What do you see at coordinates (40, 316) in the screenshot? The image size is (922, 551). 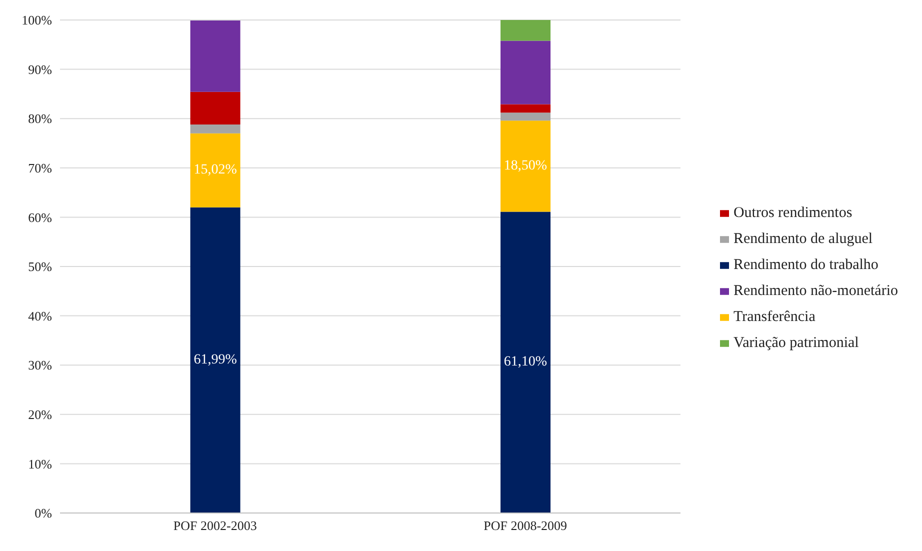 I see `y-tick-label: 40%` at bounding box center [40, 316].